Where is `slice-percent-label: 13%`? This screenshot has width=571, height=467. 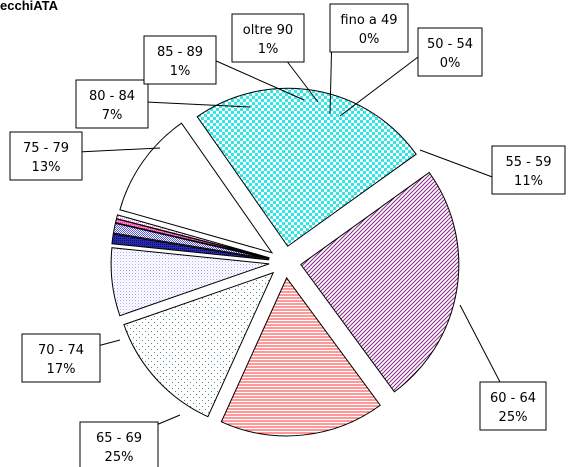 slice-percent-label: 13% is located at coordinates (46, 167).